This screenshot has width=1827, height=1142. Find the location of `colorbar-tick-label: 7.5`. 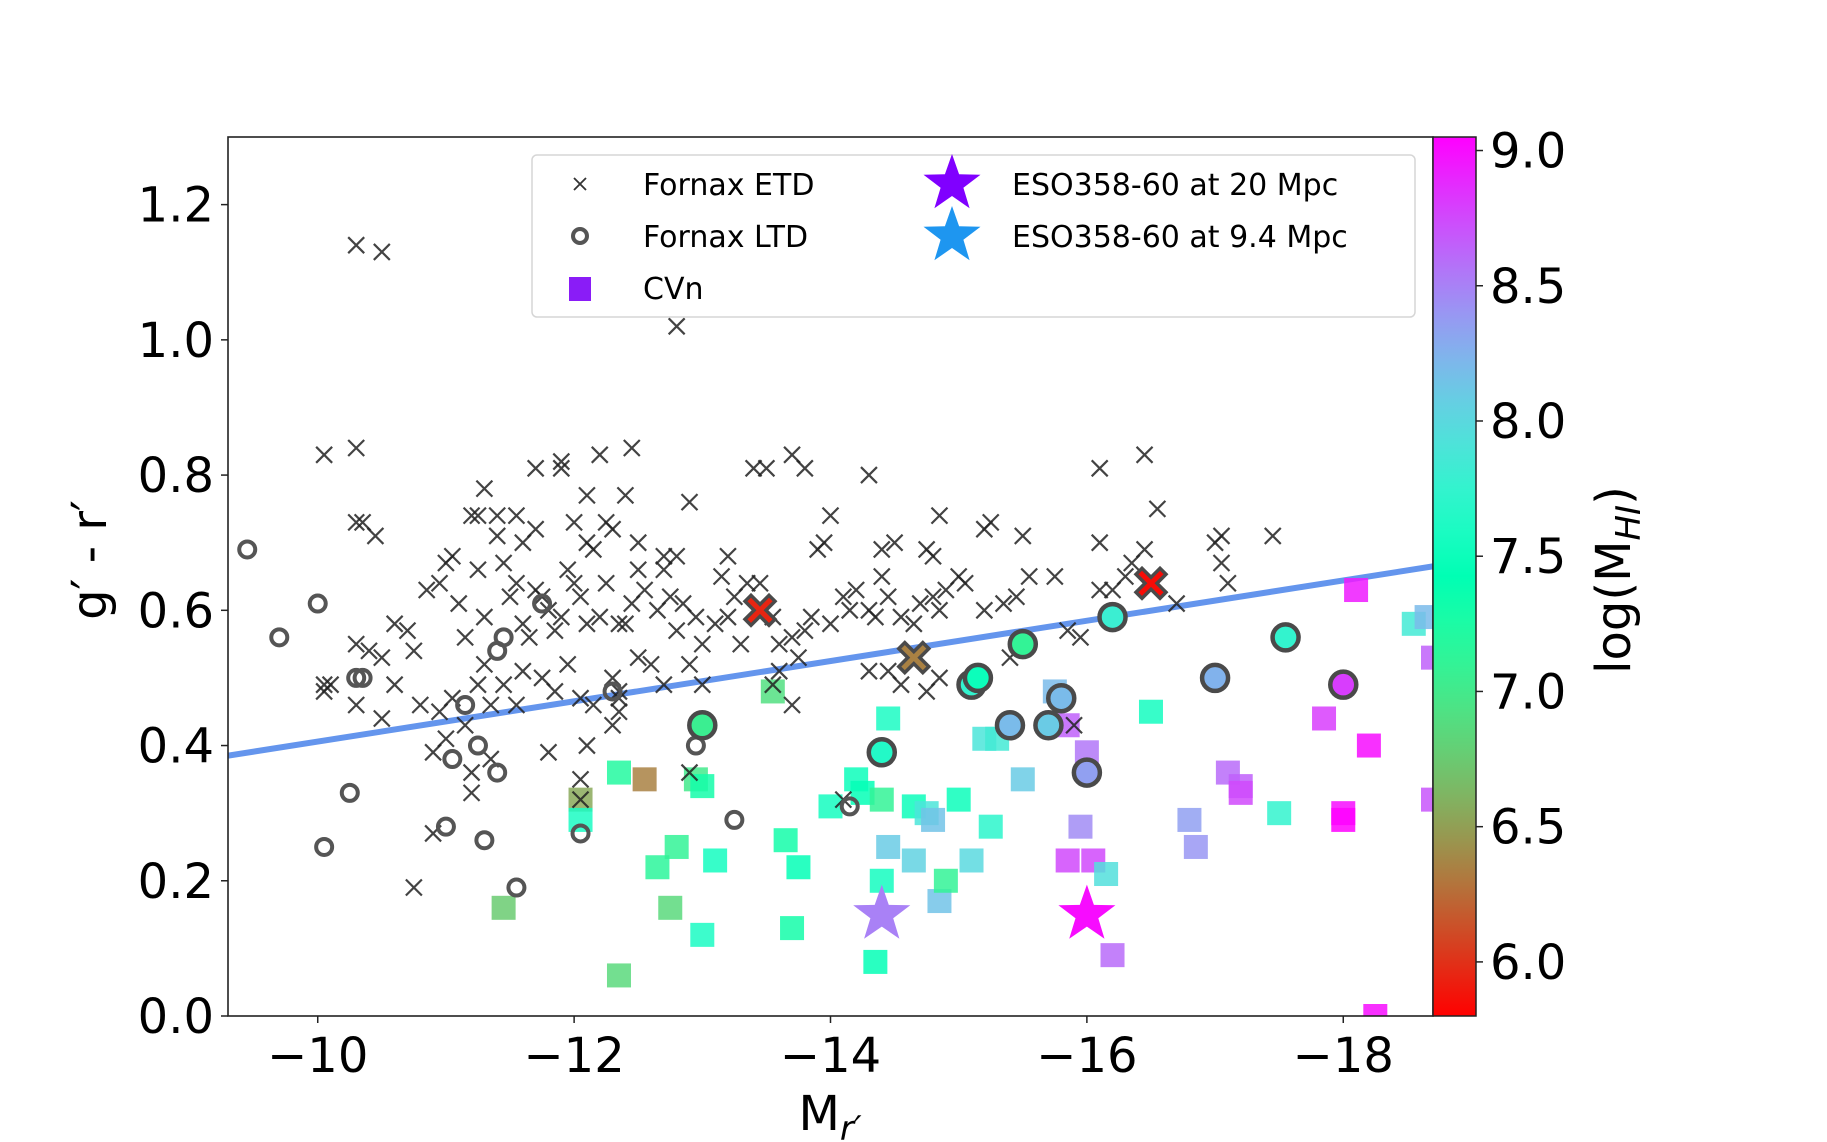

colorbar-tick-label: 7.5 is located at coordinates (1528, 557).